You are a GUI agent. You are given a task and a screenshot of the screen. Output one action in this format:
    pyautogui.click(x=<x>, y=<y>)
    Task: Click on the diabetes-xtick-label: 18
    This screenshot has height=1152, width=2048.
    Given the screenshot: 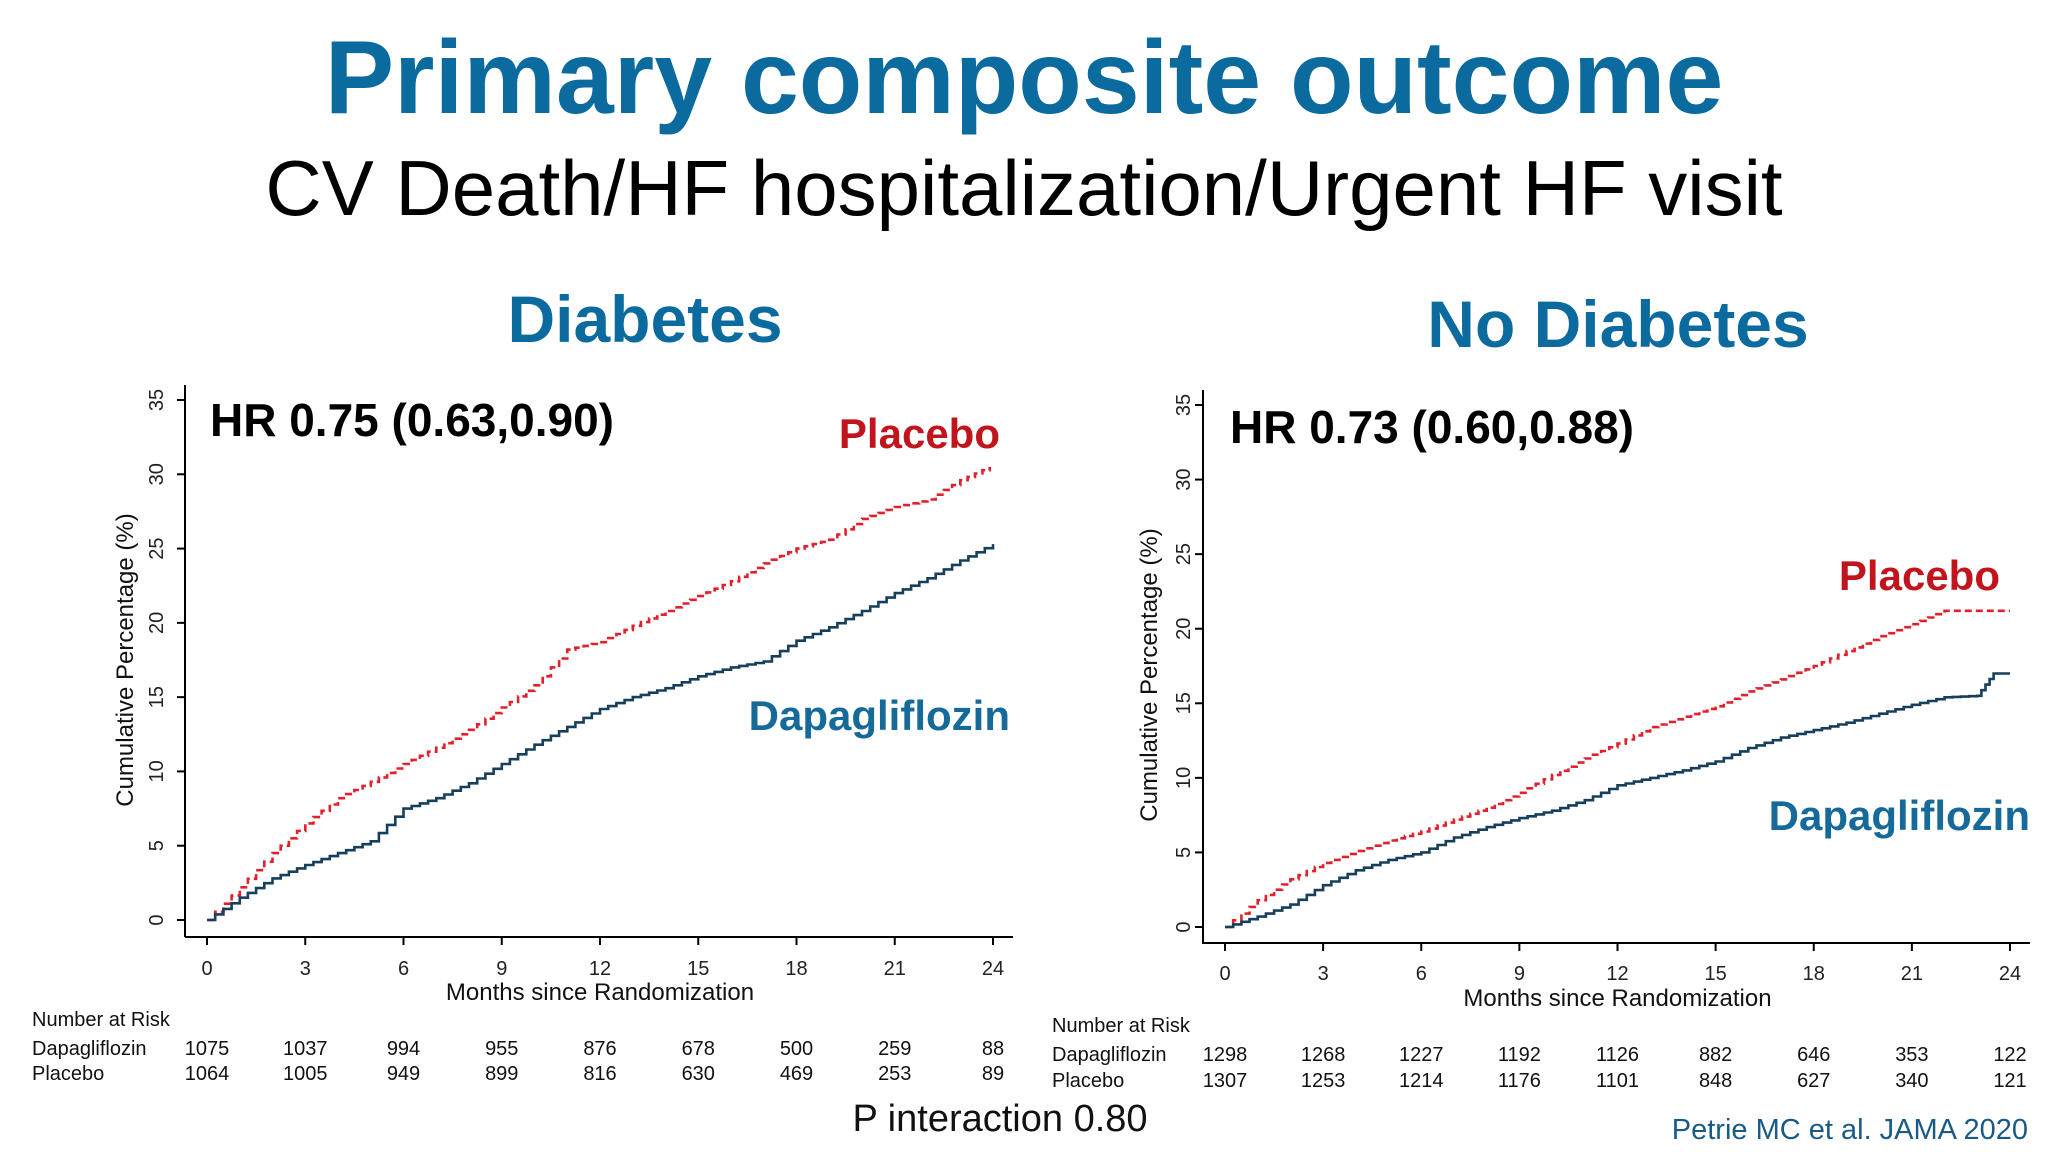 What is the action you would take?
    pyautogui.click(x=796, y=969)
    